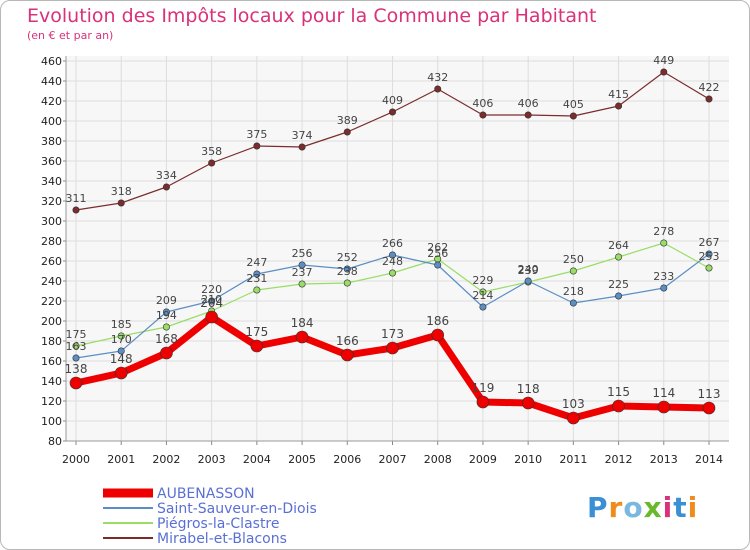 The height and width of the screenshot is (550, 750). I want to click on data-label-pi-gros-la-clastre: 250, so click(573, 259).